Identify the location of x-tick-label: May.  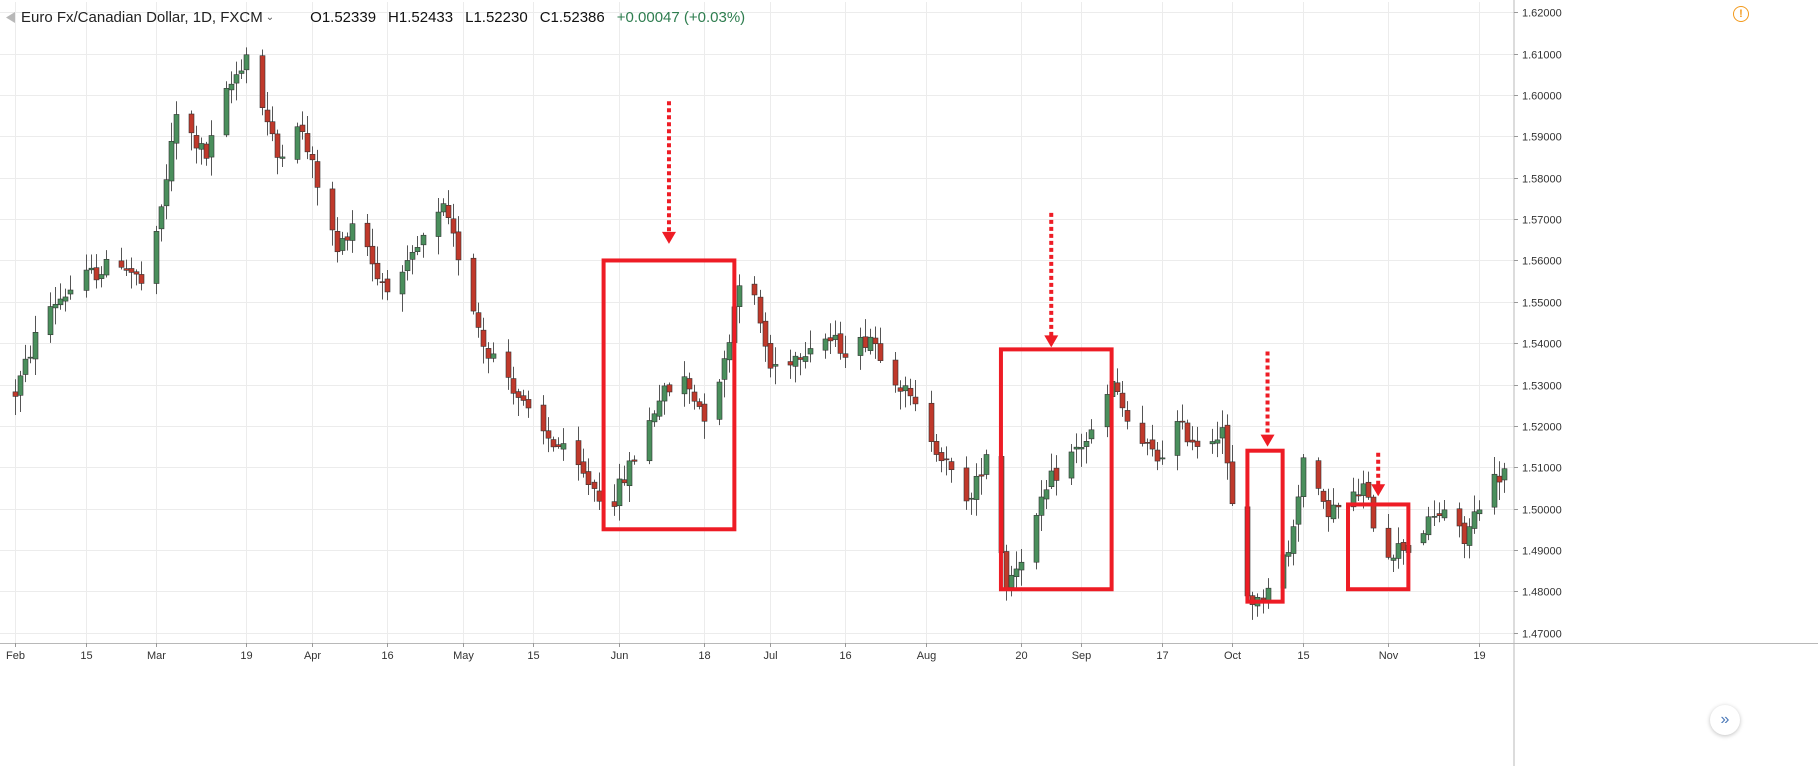
(463, 656).